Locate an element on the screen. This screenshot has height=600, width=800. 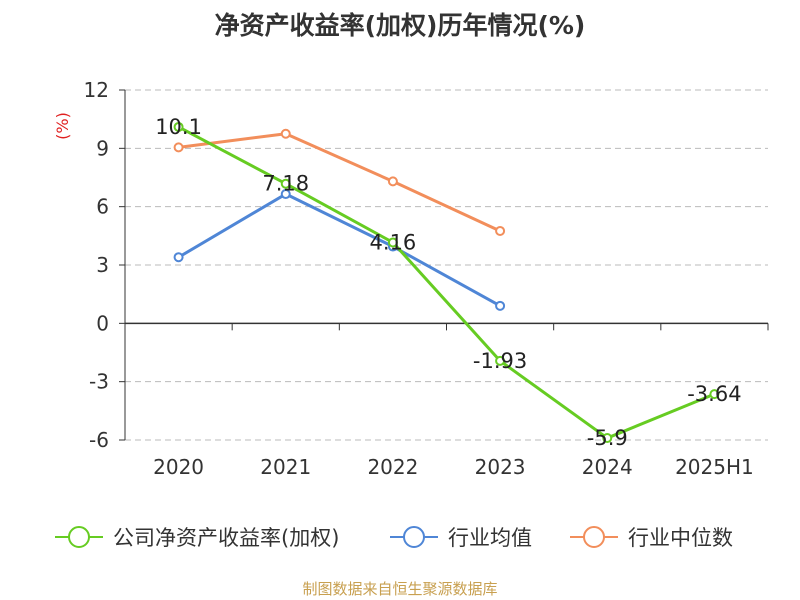
y-axis-unit: (%) is located at coordinates (62, 126).